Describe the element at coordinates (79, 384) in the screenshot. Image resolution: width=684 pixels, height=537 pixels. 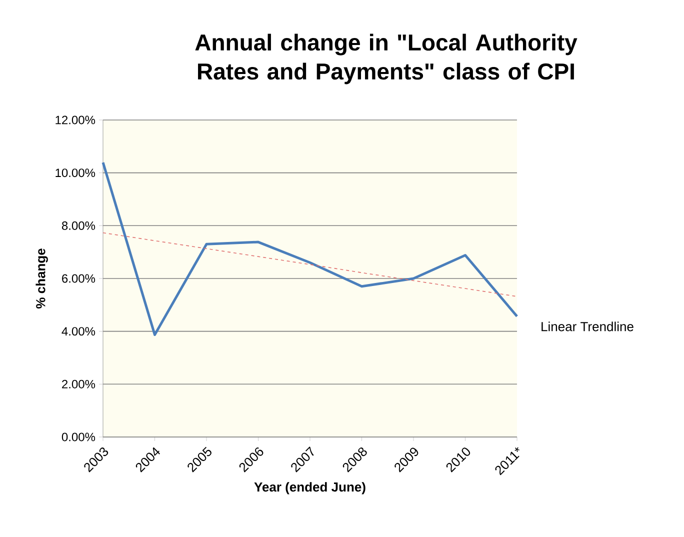
I see `y-tick-label: 2.00%` at that location.